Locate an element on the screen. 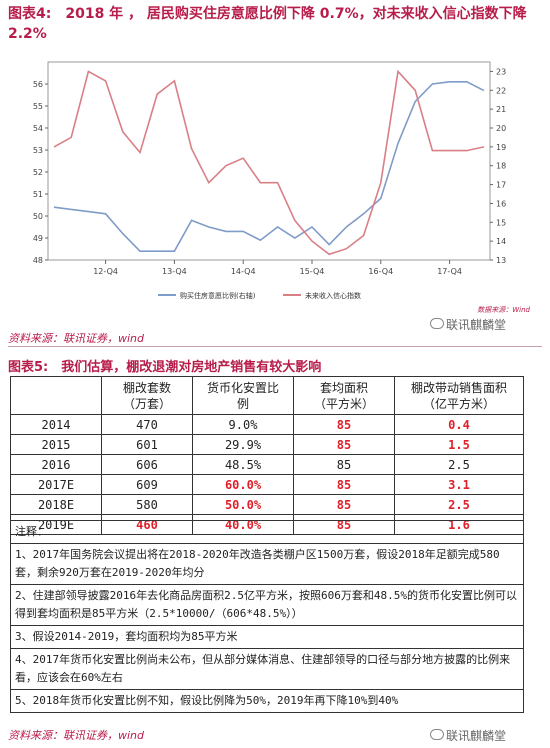 This screenshot has width=550, height=748. cell-ratio: 29.9% is located at coordinates (243, 444).